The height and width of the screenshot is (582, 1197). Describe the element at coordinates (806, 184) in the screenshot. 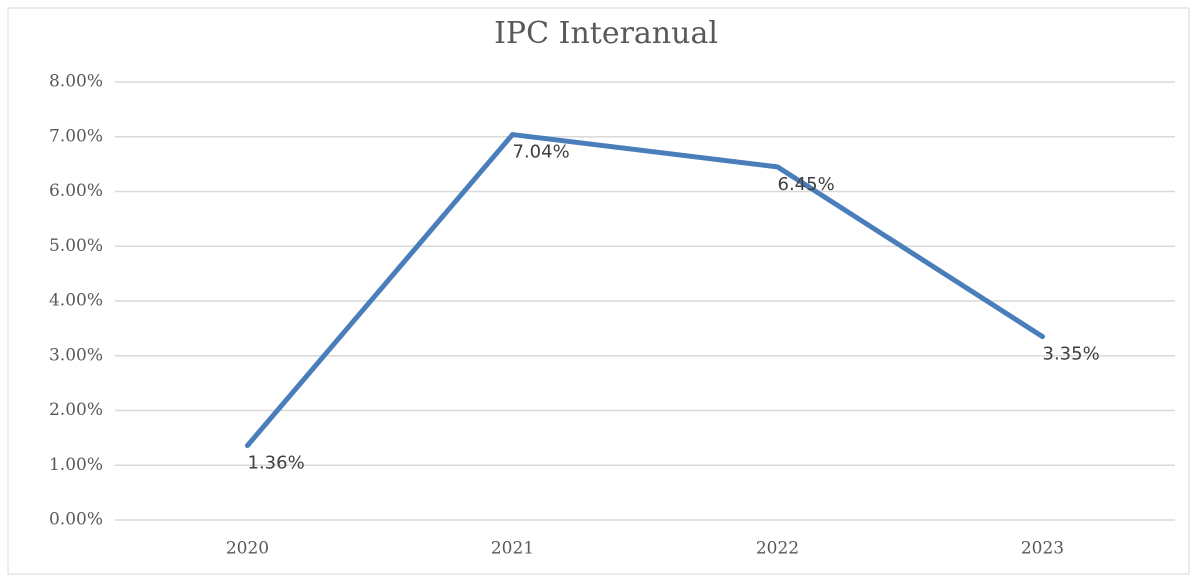

I see `data-label: 6.45%` at that location.